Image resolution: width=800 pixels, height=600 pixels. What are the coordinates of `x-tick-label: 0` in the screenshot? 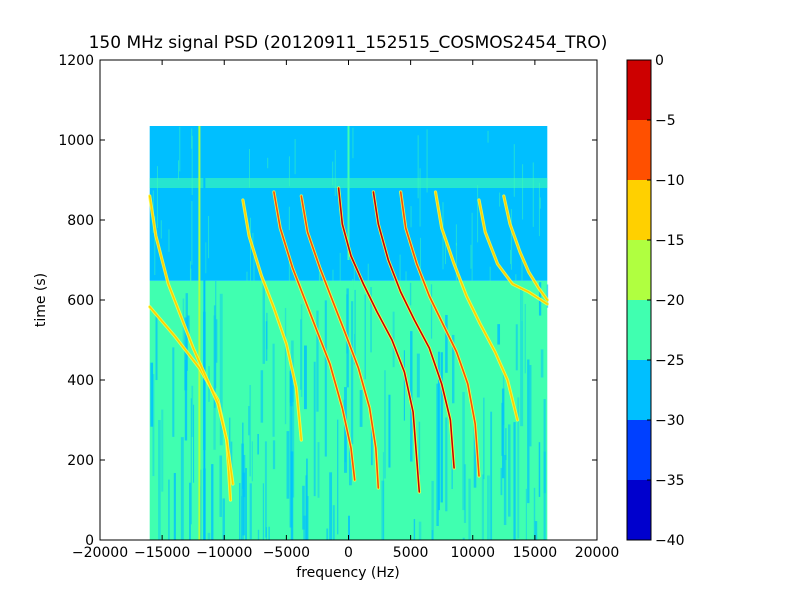 It's located at (348, 553).